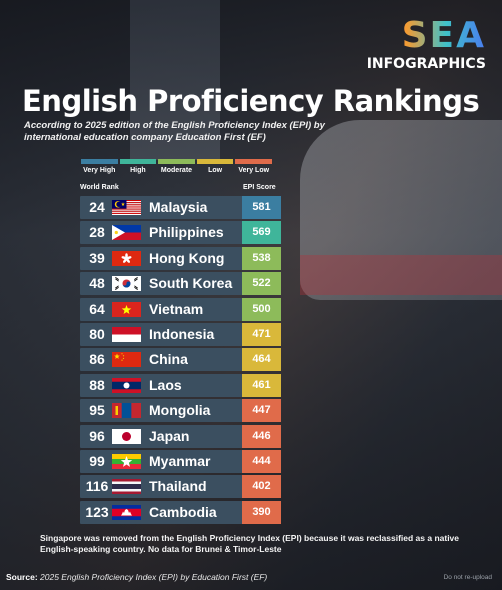 Image resolution: width=502 pixels, height=590 pixels. I want to click on country-name-cell: Laos, so click(165, 384).